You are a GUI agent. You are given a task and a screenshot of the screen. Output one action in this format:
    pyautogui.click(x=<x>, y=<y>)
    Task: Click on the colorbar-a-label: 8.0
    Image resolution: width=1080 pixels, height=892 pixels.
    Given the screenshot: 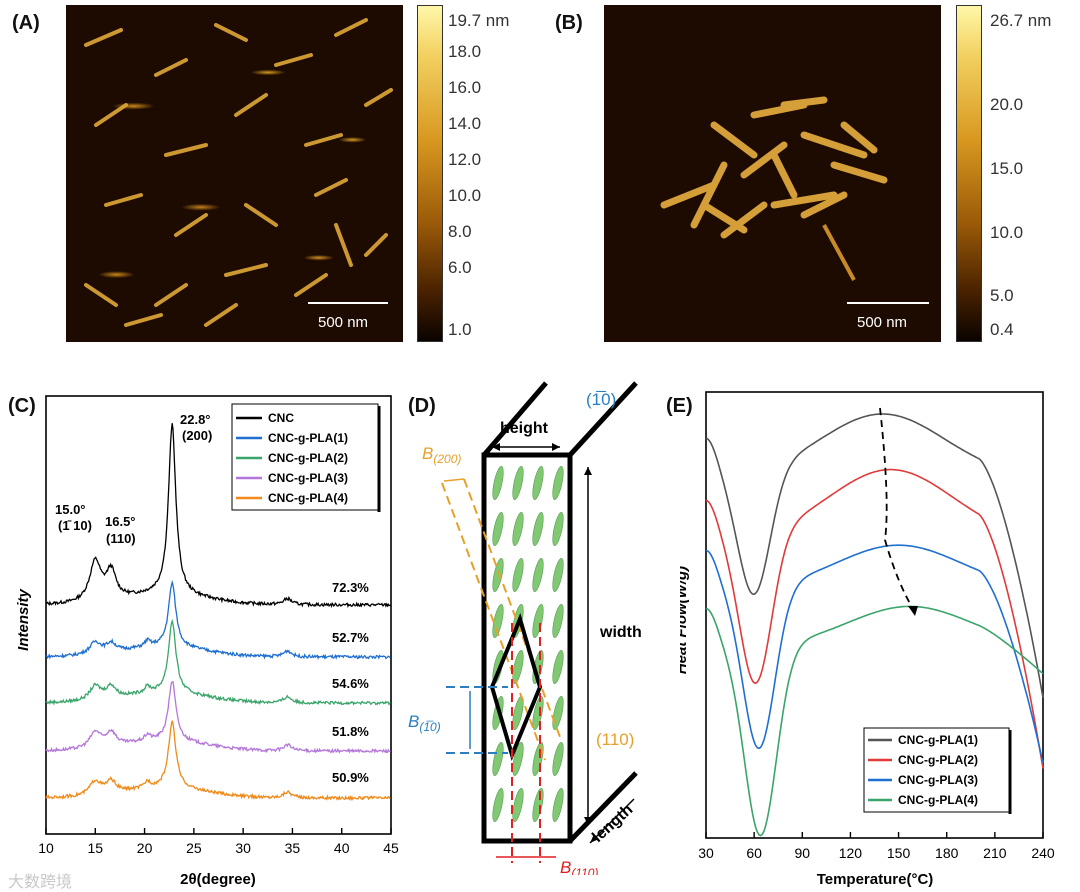 What is the action you would take?
    pyautogui.click(x=460, y=231)
    